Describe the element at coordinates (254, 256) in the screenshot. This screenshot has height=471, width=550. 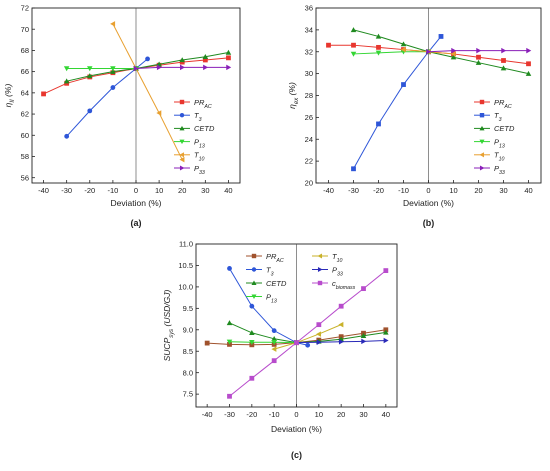
I see `legend-marker-PR_AC` at that location.